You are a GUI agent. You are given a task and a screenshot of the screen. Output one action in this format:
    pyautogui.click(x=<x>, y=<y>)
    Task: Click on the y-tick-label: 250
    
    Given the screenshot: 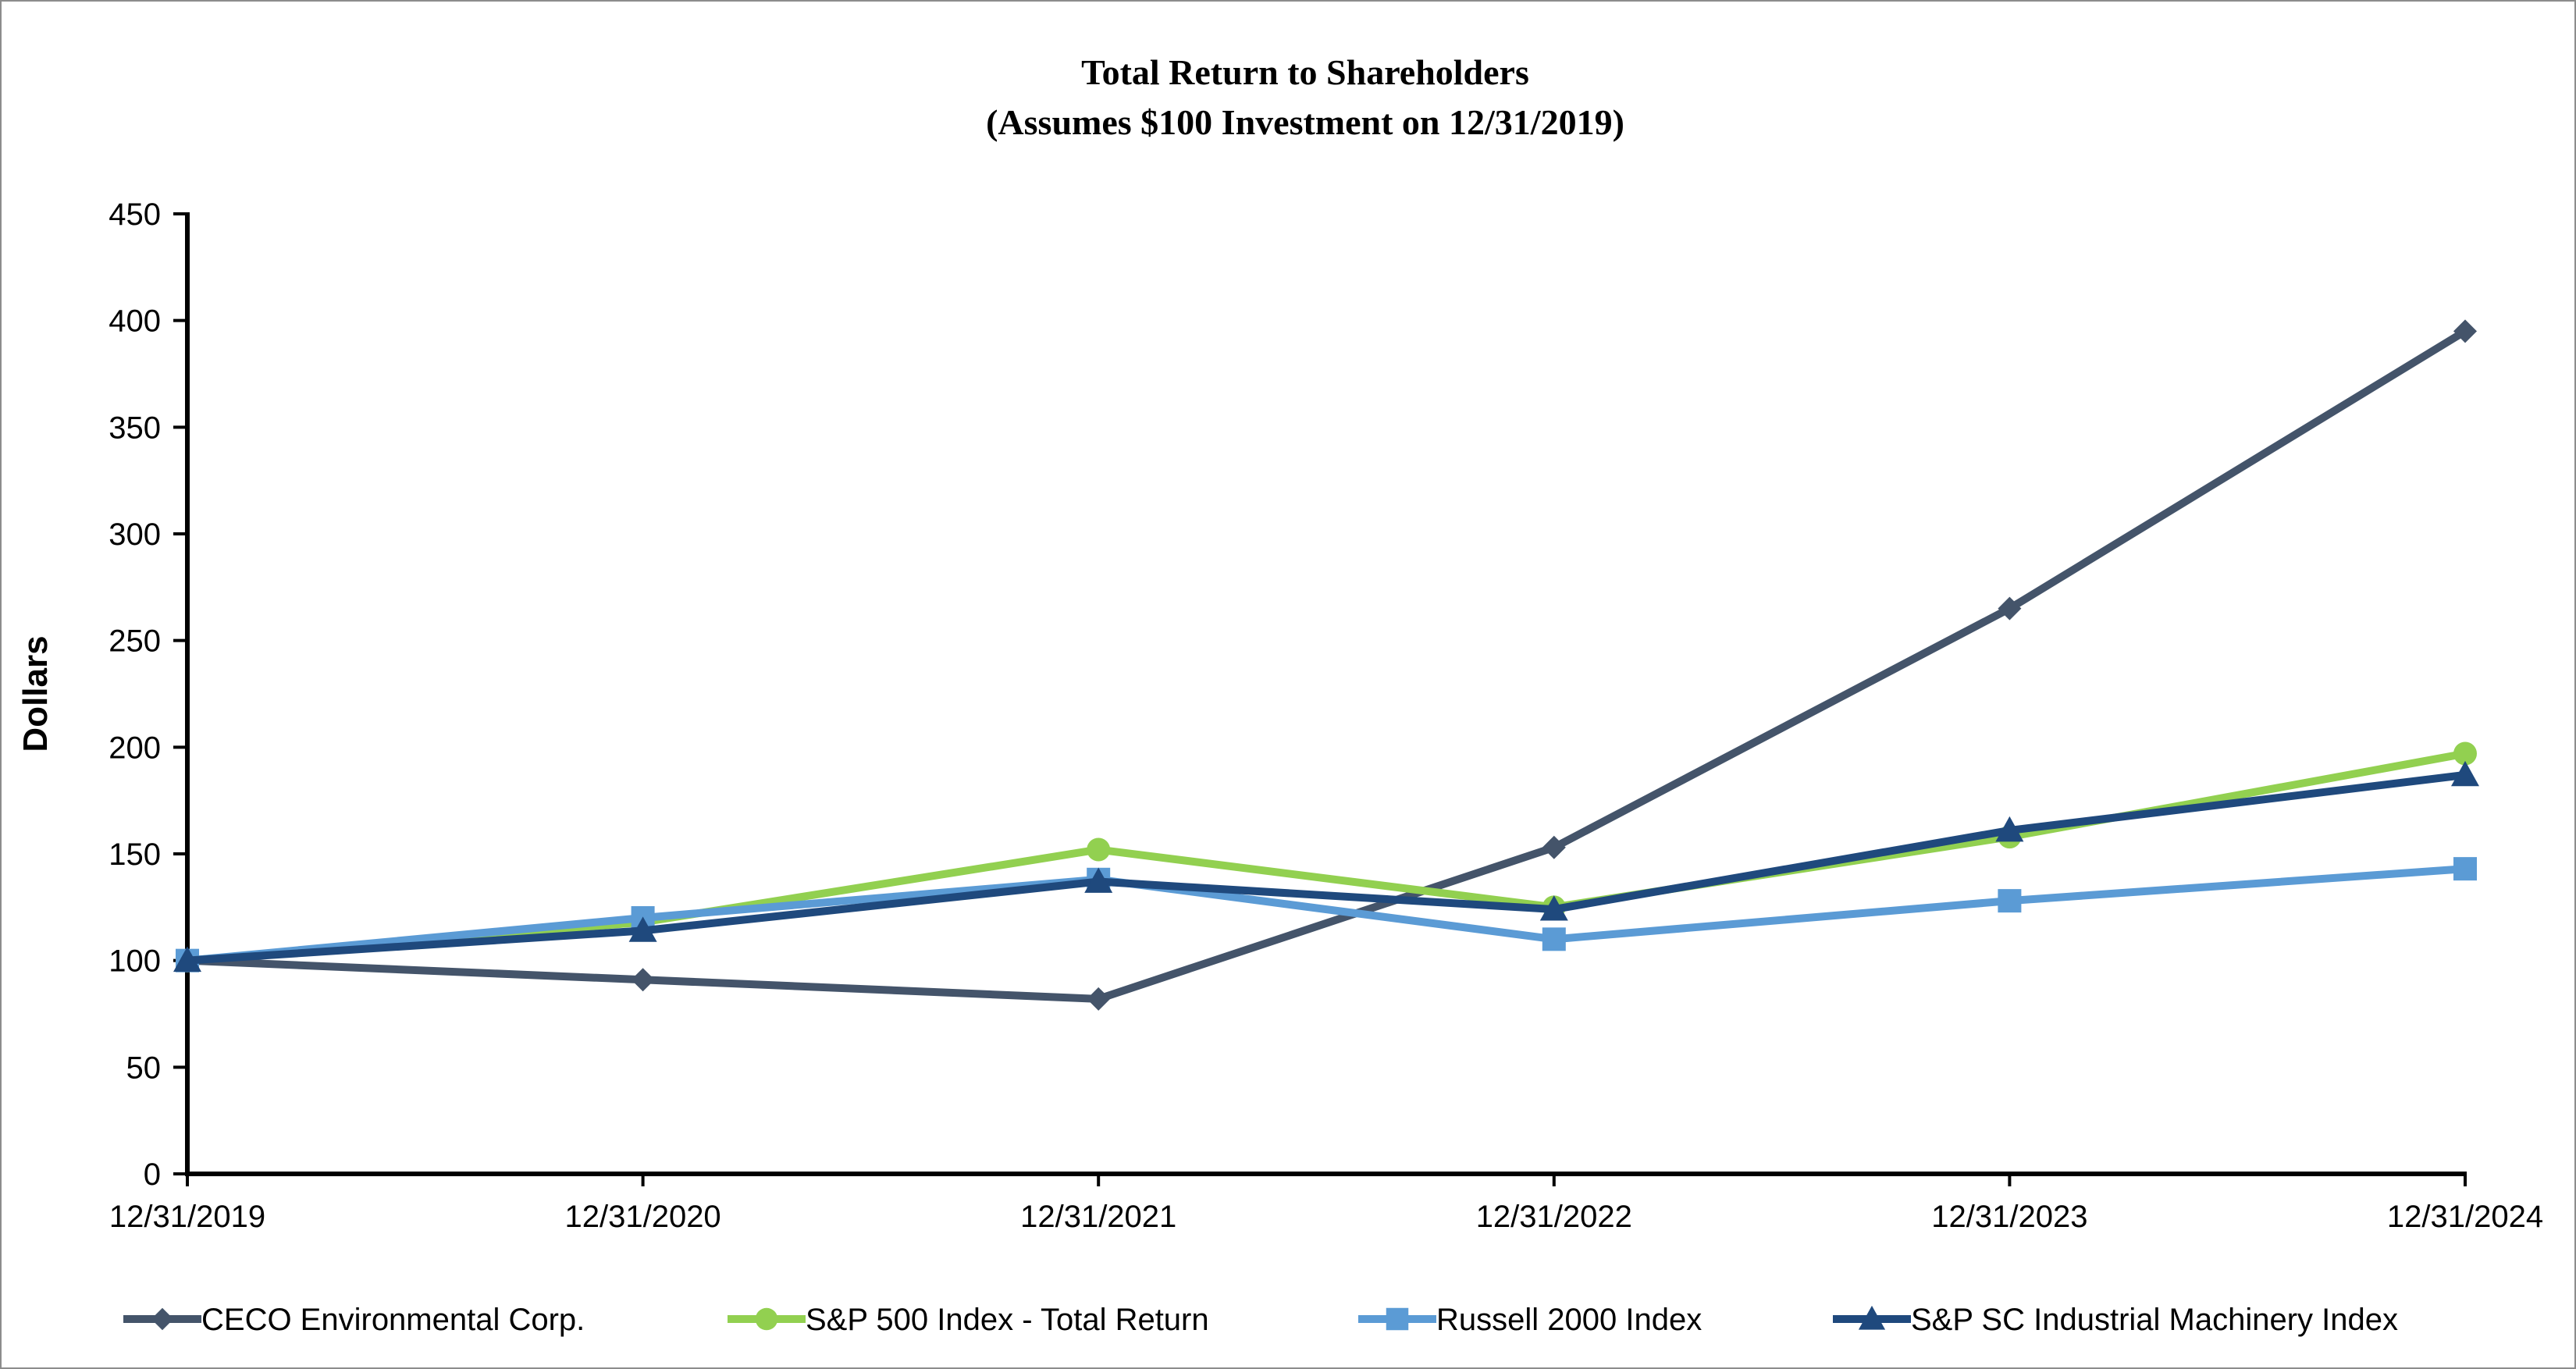 What is the action you would take?
    pyautogui.click(x=135, y=641)
    